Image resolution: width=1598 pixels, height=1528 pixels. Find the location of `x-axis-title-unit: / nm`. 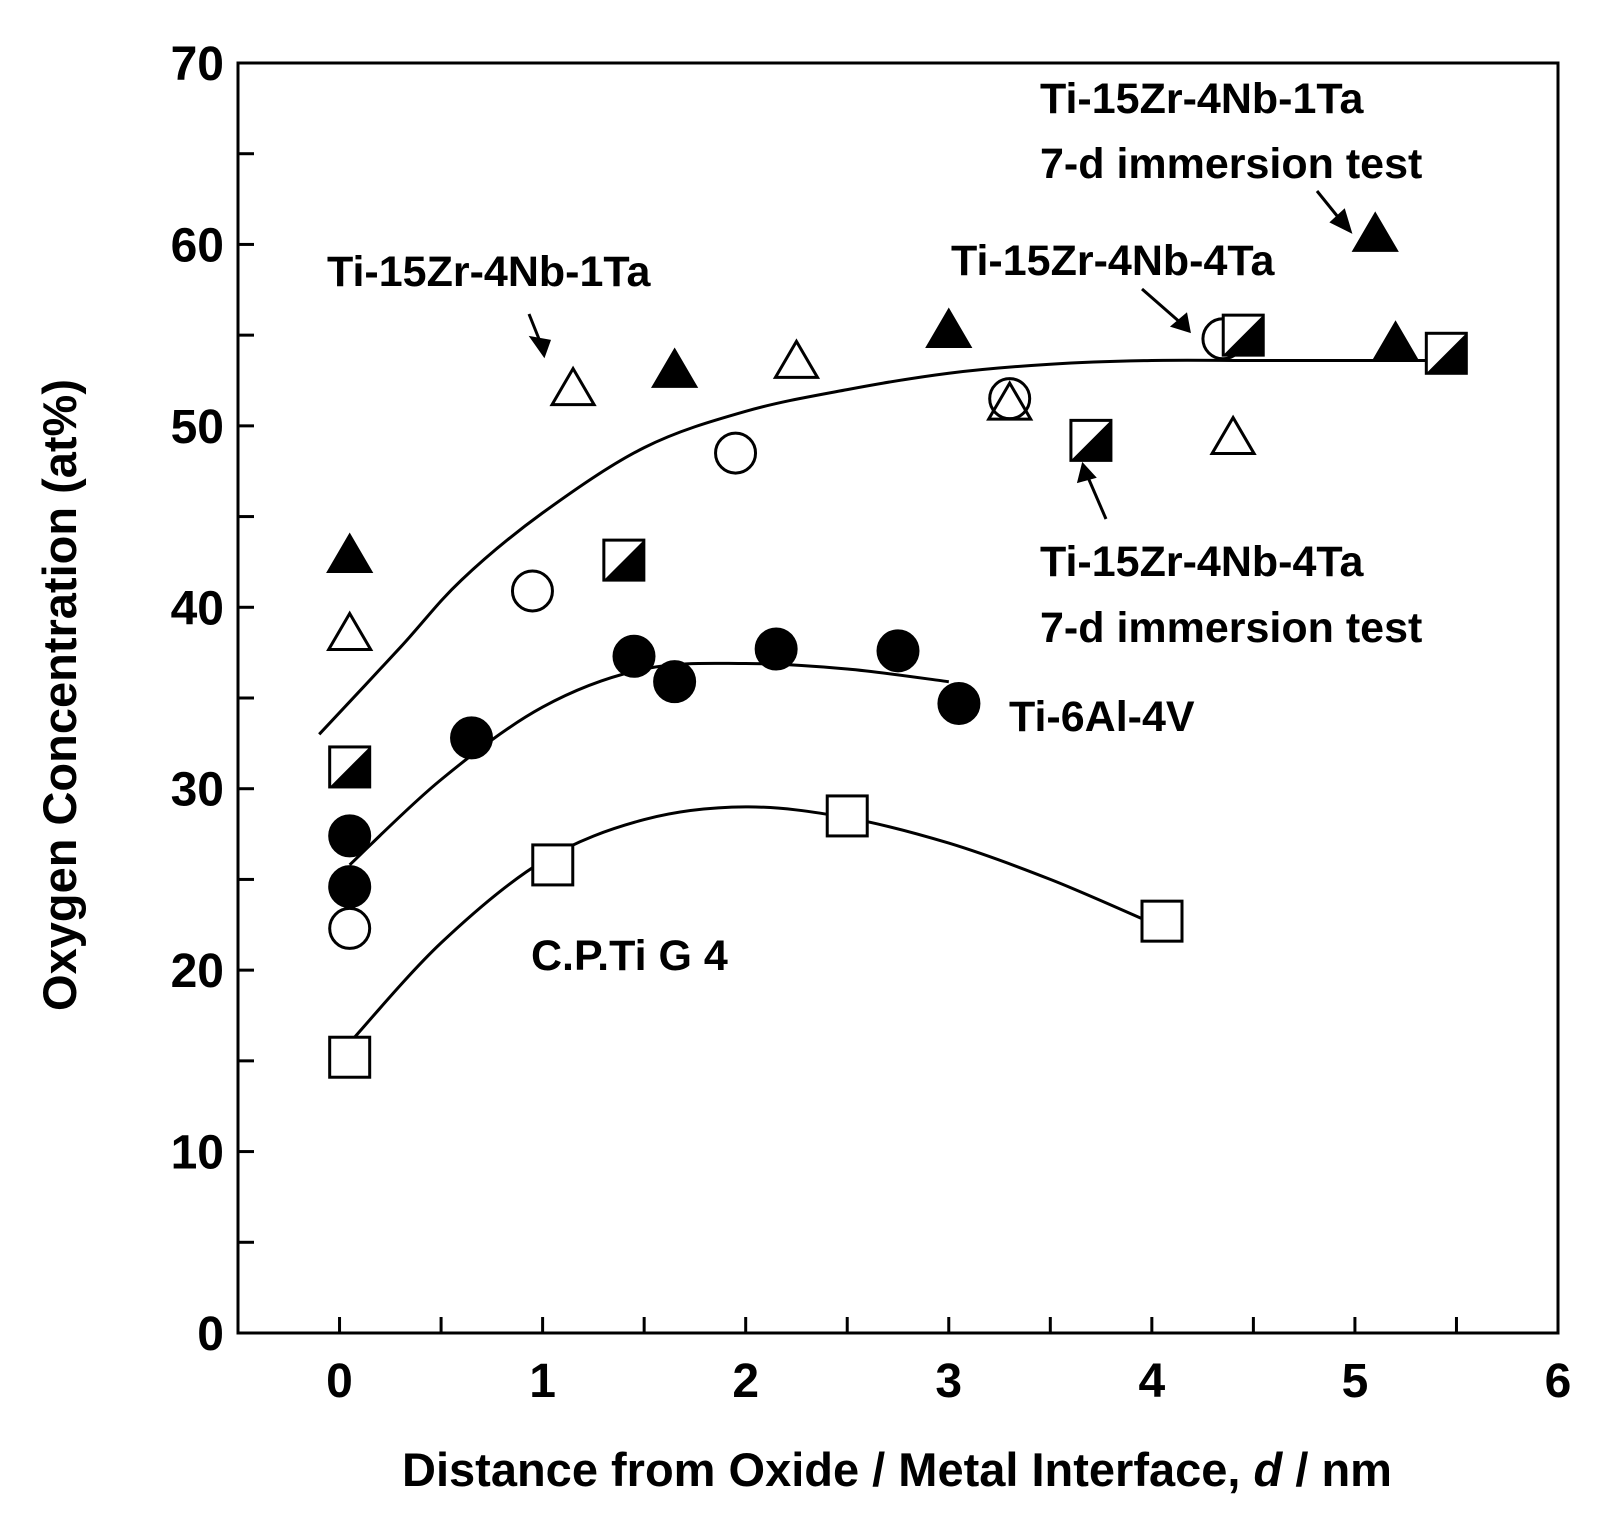

x-axis-title-unit: / nm is located at coordinates (1337, 1469).